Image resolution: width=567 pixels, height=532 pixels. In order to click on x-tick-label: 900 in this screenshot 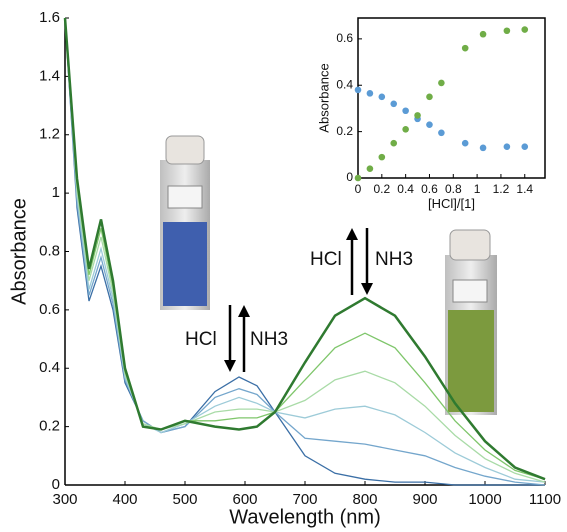, I will do `click(424, 499)`.